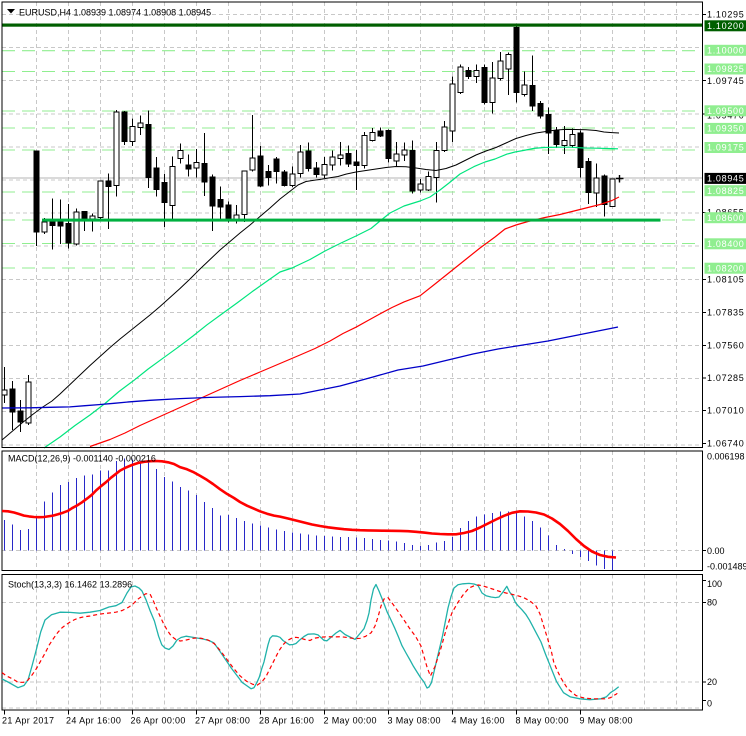 Image resolution: width=746 pixels, height=736 pixels. Describe the element at coordinates (478, 721) in the screenshot. I see `svg-text: 4 May 16:00` at that location.